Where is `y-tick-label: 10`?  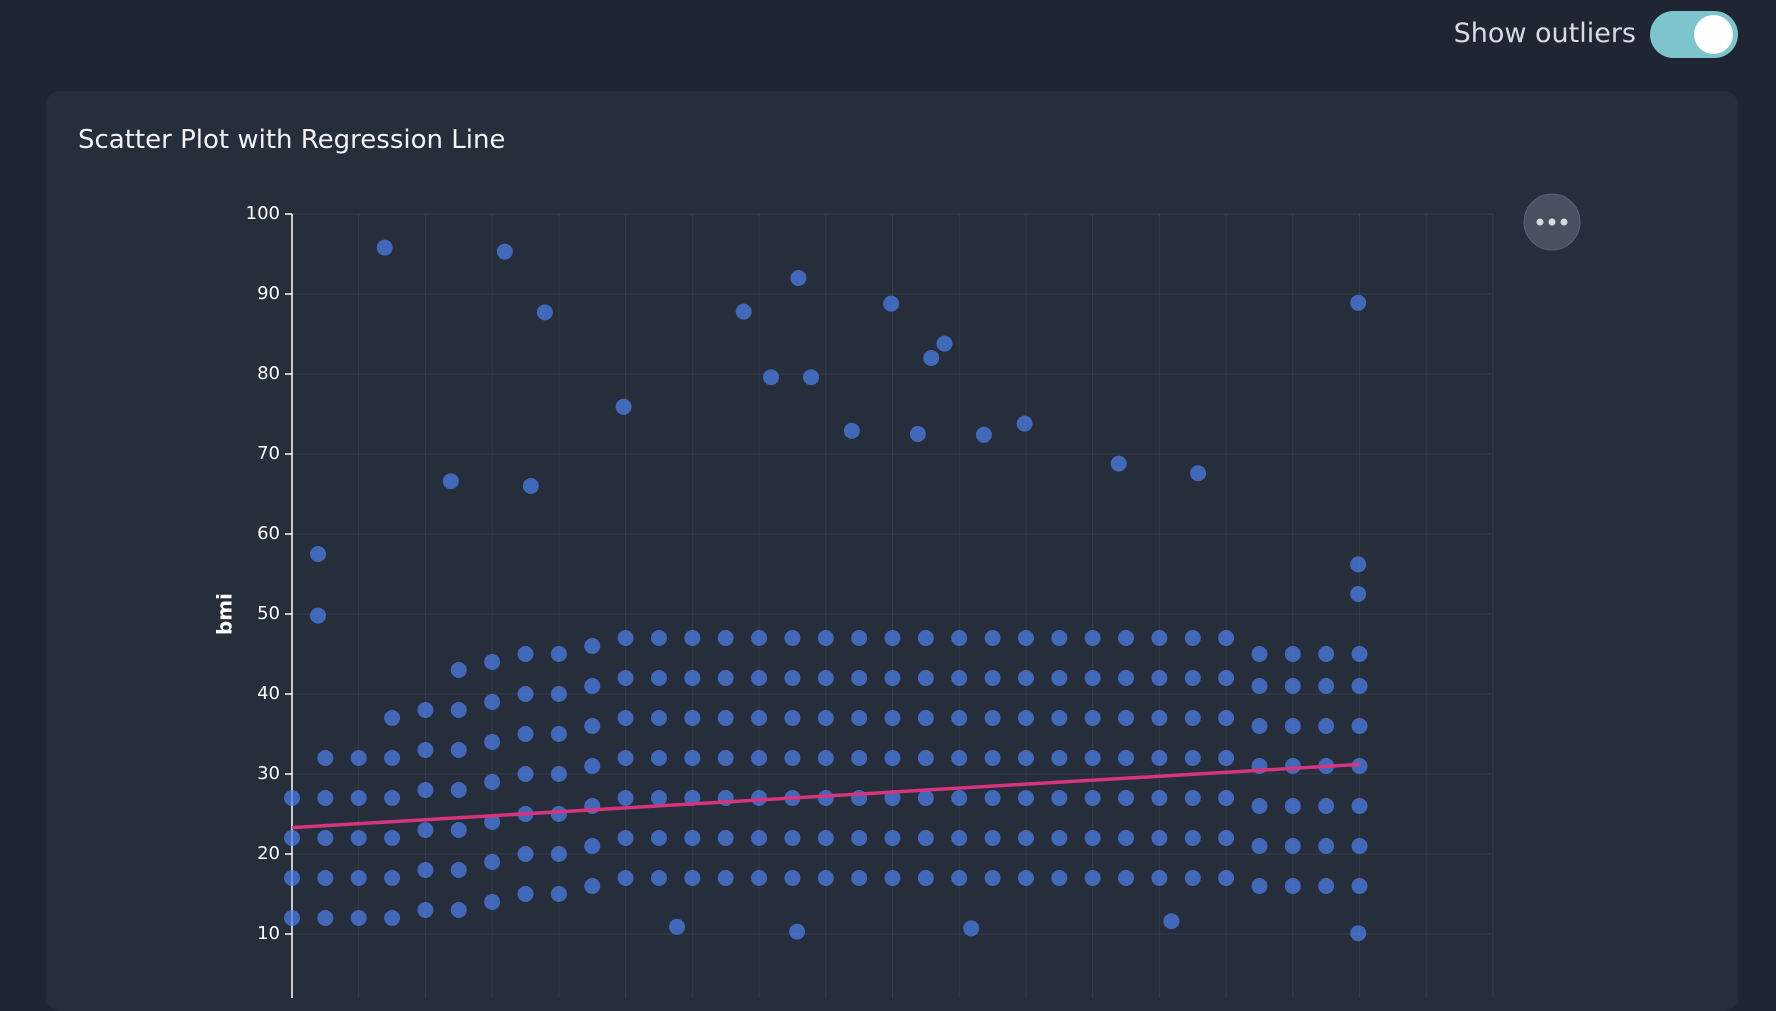
y-tick-label: 10 is located at coordinates (268, 933).